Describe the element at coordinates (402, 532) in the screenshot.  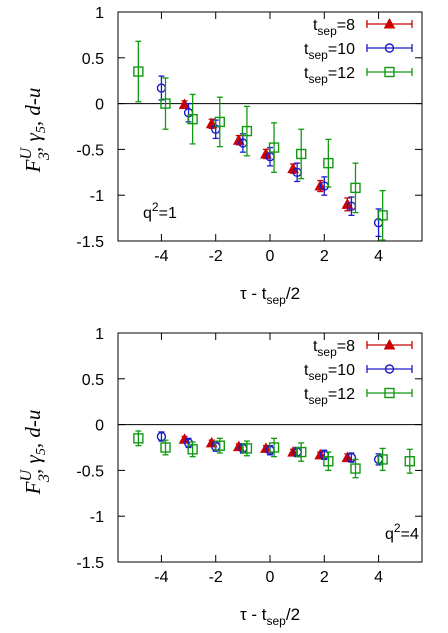
I see `q2-annotation: q2=4` at that location.